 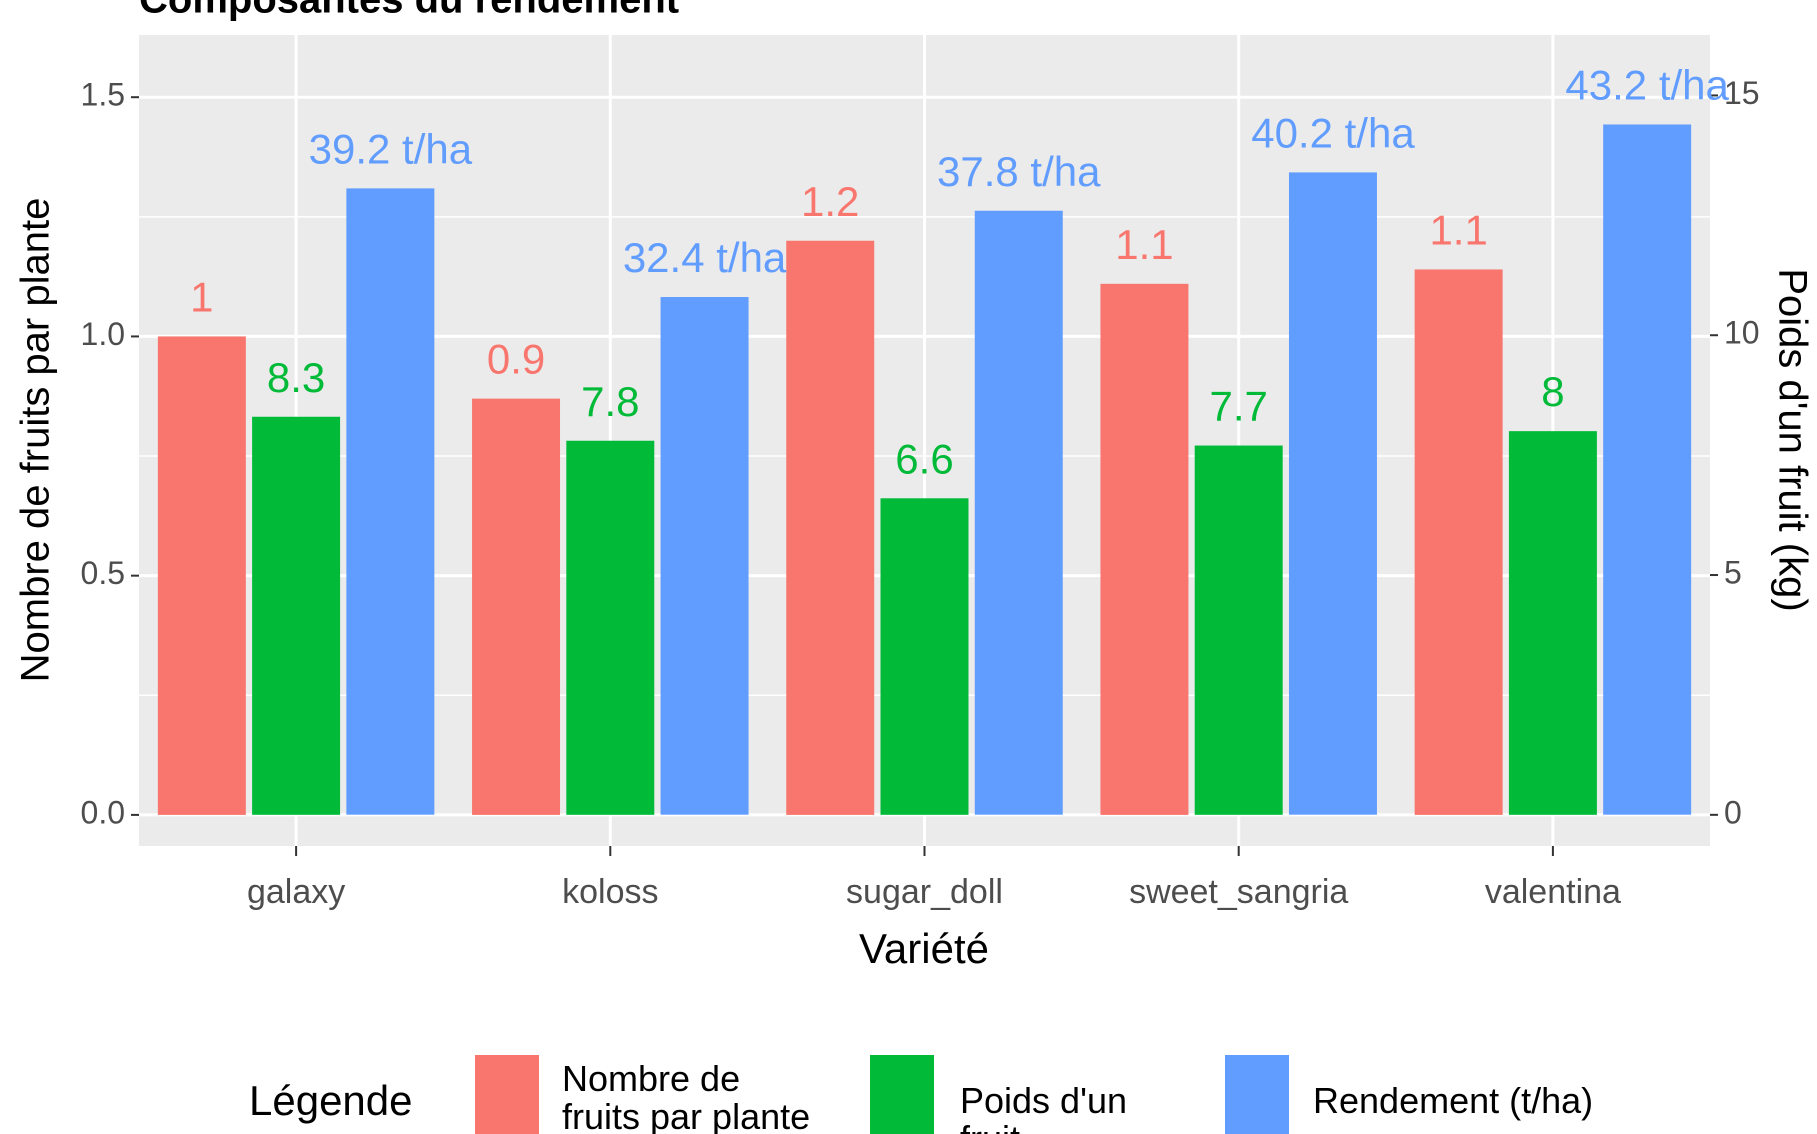 What do you see at coordinates (1019, 171) in the screenshot?
I see `value-label: 37.8 t/ha` at bounding box center [1019, 171].